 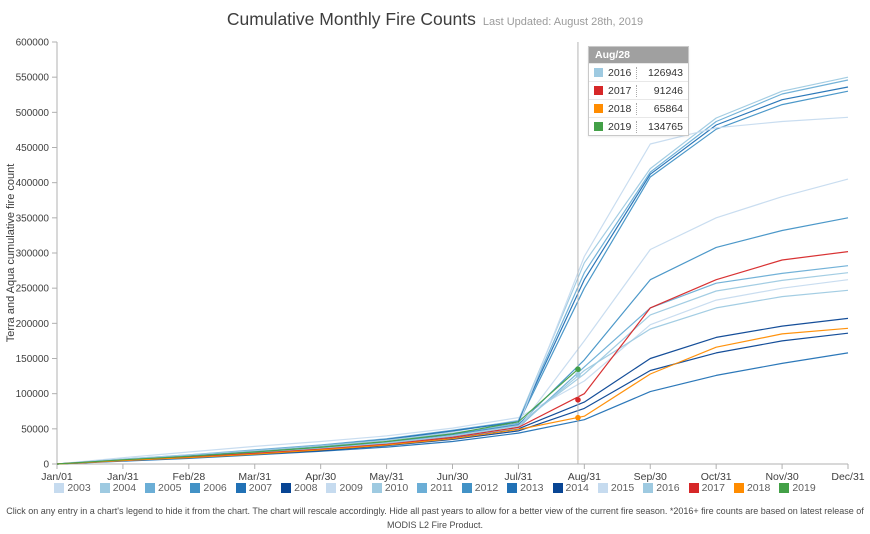 What do you see at coordinates (422, 488) in the screenshot?
I see `legend-swatch-2011` at bounding box center [422, 488].